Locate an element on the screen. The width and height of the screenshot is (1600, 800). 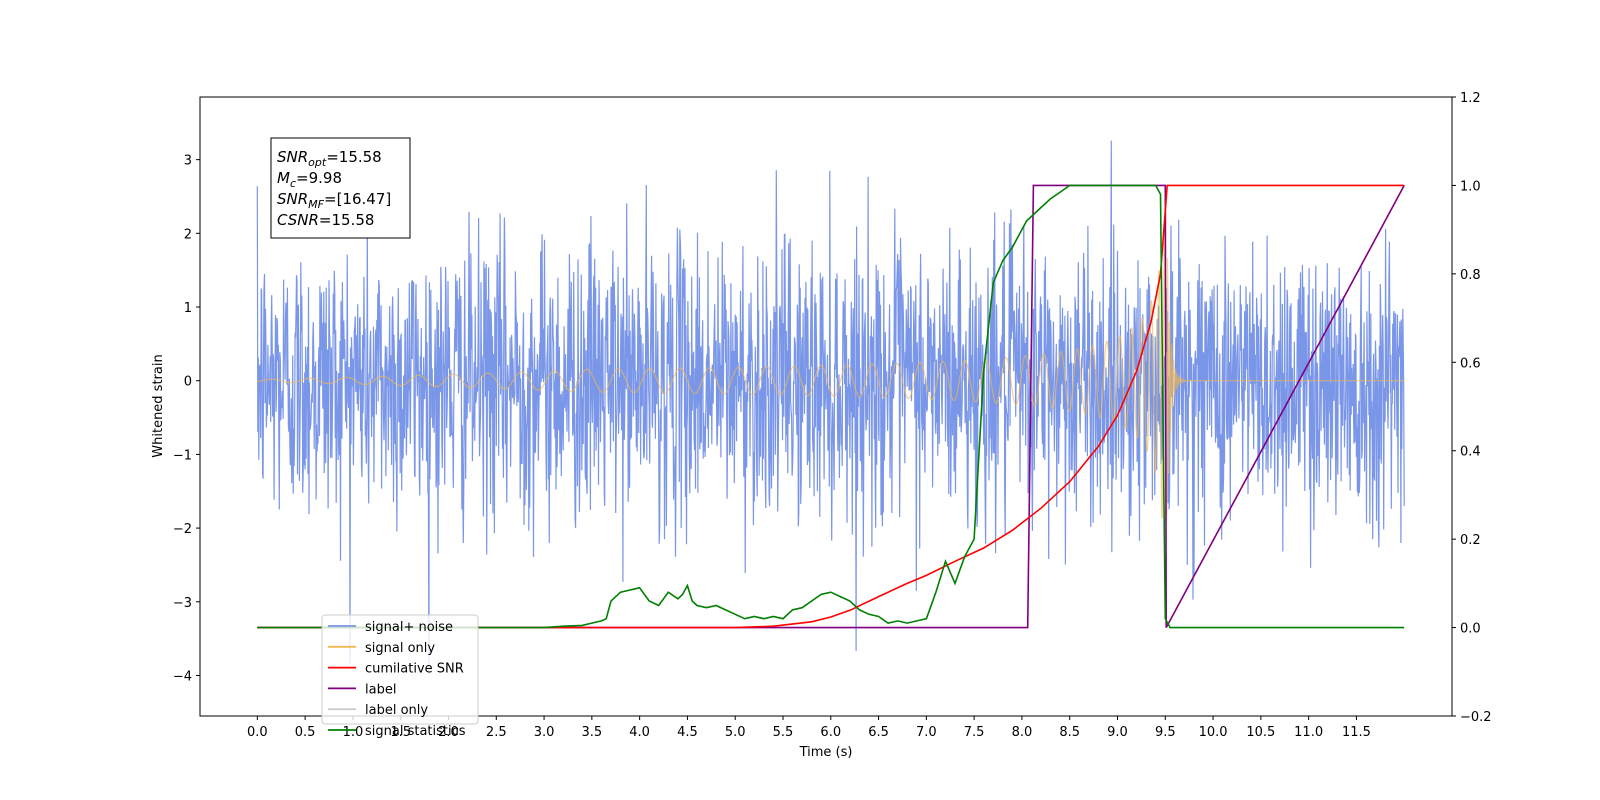
y-axis-right: 1.2 1.0 0.8 0.6 0.4 0.2 0.0 −0.2 is located at coordinates (1472, 408).